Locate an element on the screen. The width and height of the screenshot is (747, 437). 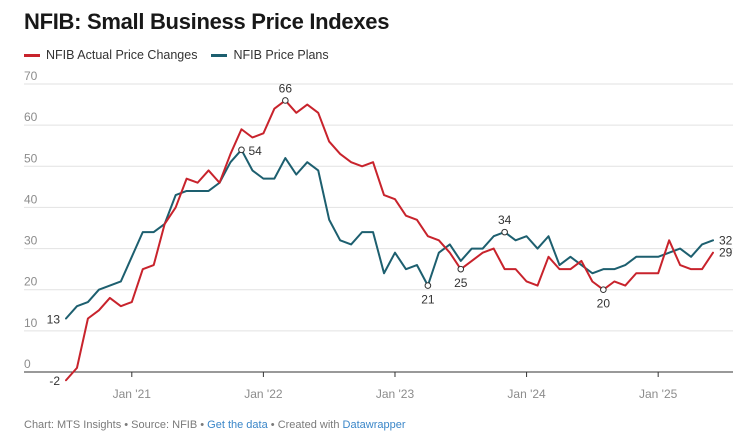
chart-title: NFIB: Small Business Price Indexes is located at coordinates (207, 21).